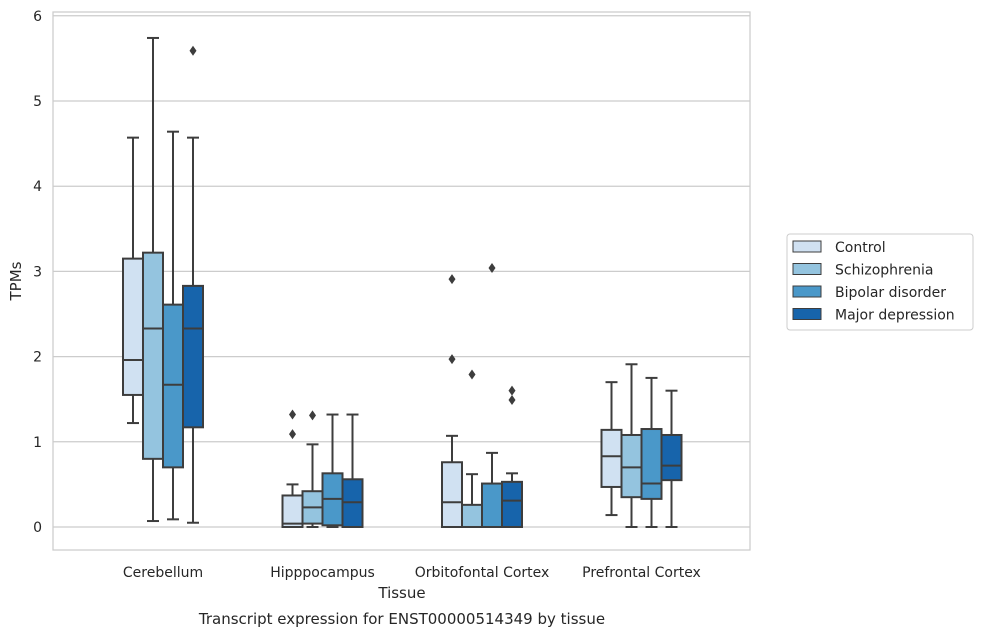 This screenshot has width=983, height=637. What do you see at coordinates (860, 248) in the screenshot?
I see `legend-label: Control` at bounding box center [860, 248].